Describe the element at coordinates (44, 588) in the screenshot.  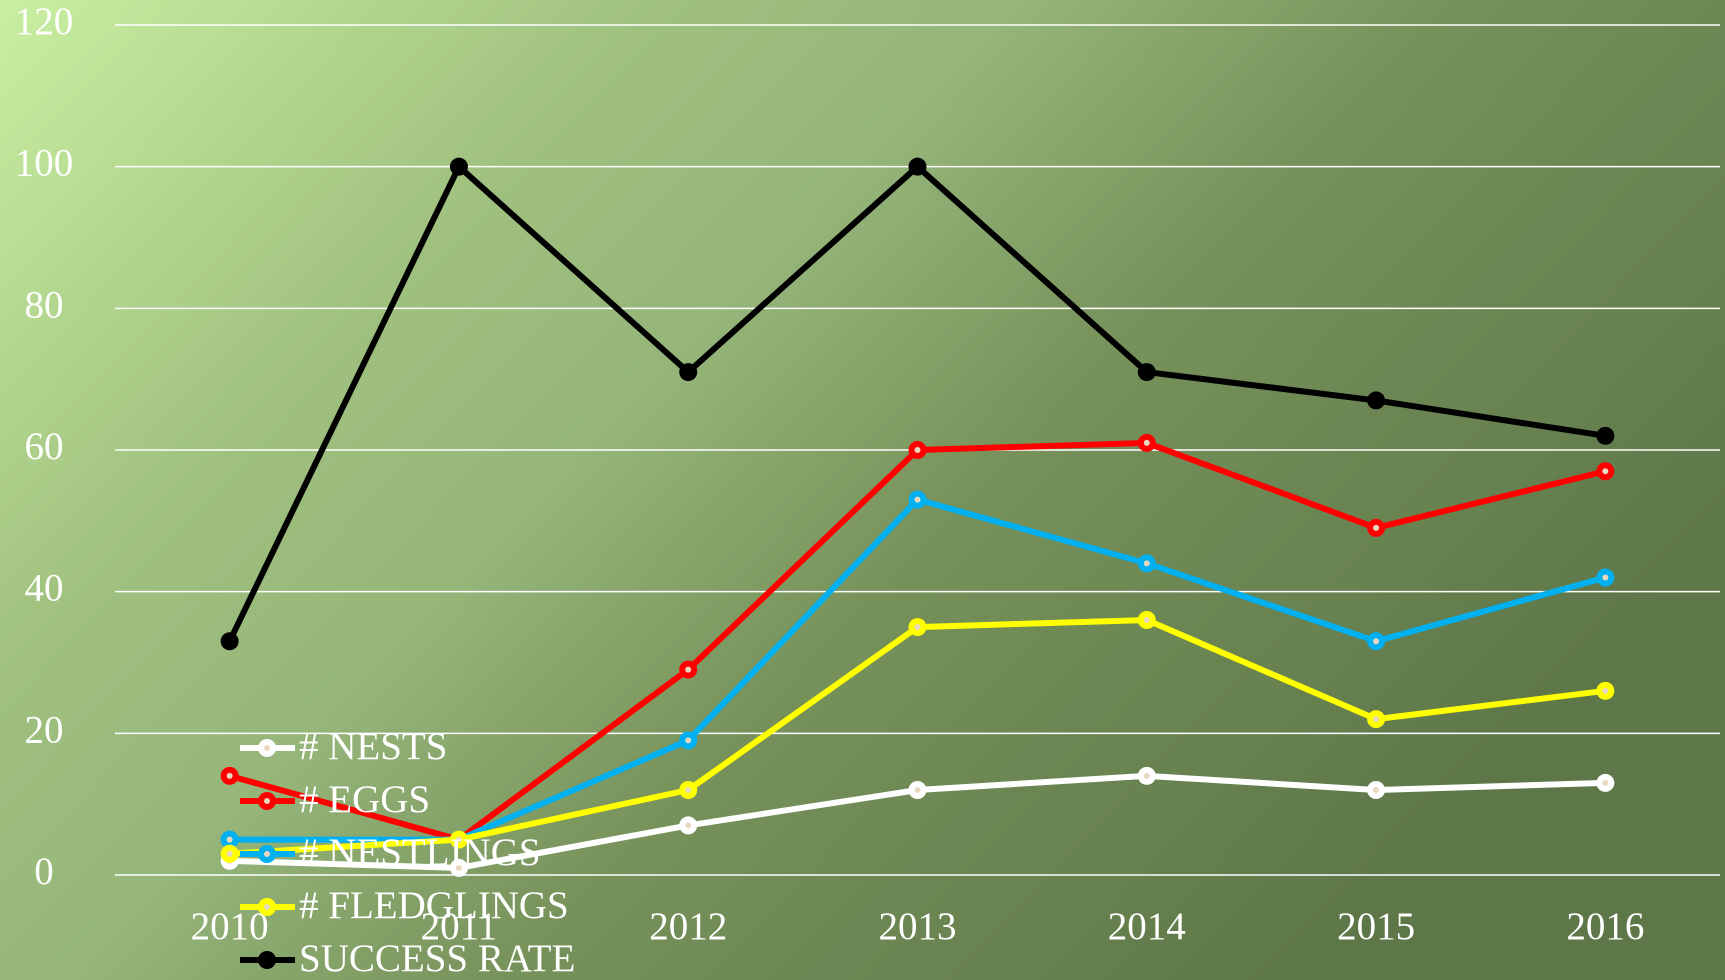
I see `y-tick-label: 40` at that location.